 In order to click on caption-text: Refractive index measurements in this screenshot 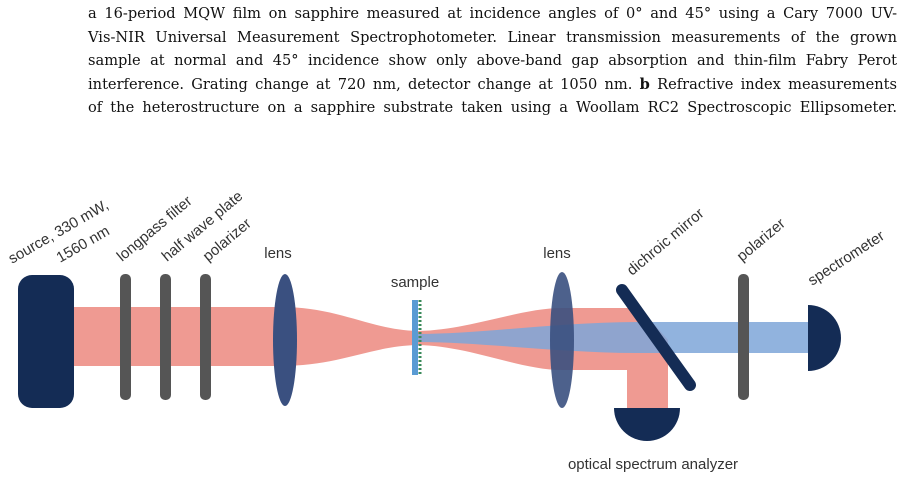, I will do `click(777, 84)`.